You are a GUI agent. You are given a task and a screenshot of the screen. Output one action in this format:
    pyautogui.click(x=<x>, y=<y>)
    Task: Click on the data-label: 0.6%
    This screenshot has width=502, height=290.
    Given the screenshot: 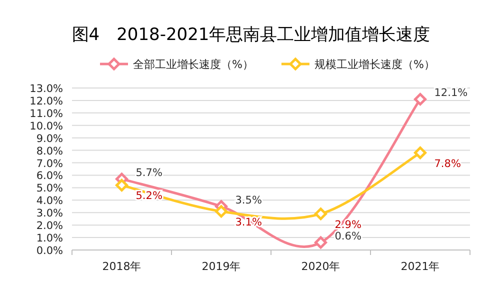 What is the action you would take?
    pyautogui.click(x=348, y=236)
    